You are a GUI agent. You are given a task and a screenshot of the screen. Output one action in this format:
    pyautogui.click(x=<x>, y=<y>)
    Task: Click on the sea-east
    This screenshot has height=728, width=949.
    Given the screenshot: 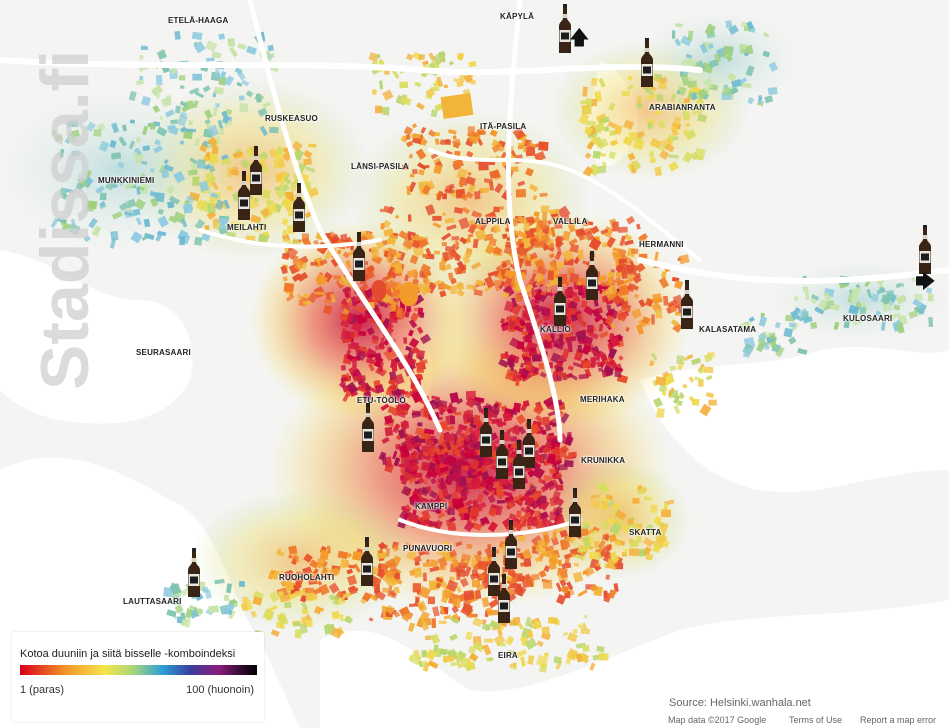 What is the action you would take?
    pyautogui.click(x=794, y=420)
    